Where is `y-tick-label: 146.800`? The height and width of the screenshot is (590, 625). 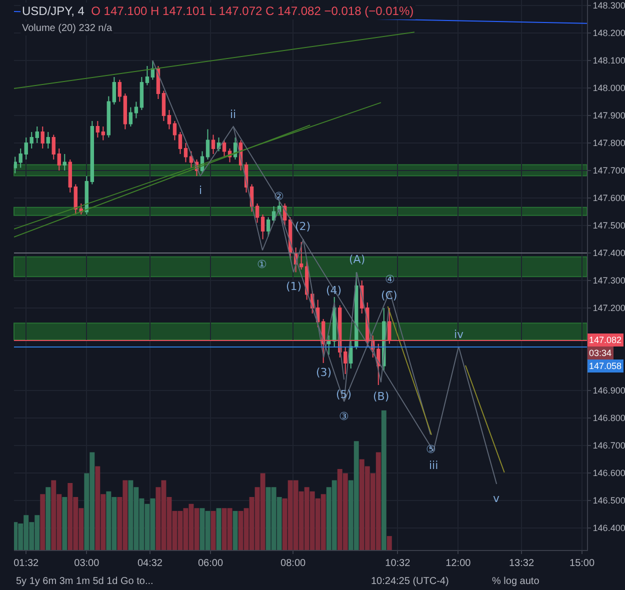 y-tick-label: 146.800 is located at coordinates (608, 418).